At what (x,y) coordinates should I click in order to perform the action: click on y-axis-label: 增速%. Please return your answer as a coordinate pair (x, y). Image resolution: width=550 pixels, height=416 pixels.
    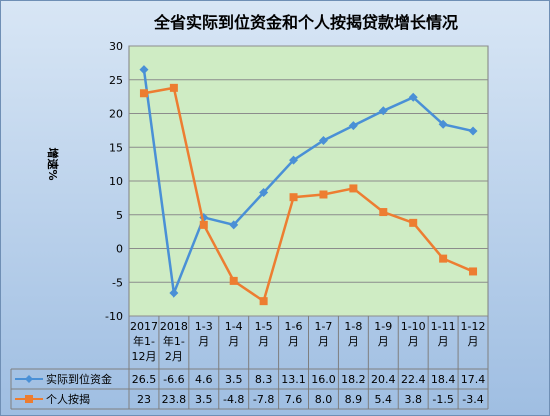
    Looking at the image, I should click on (53, 163).